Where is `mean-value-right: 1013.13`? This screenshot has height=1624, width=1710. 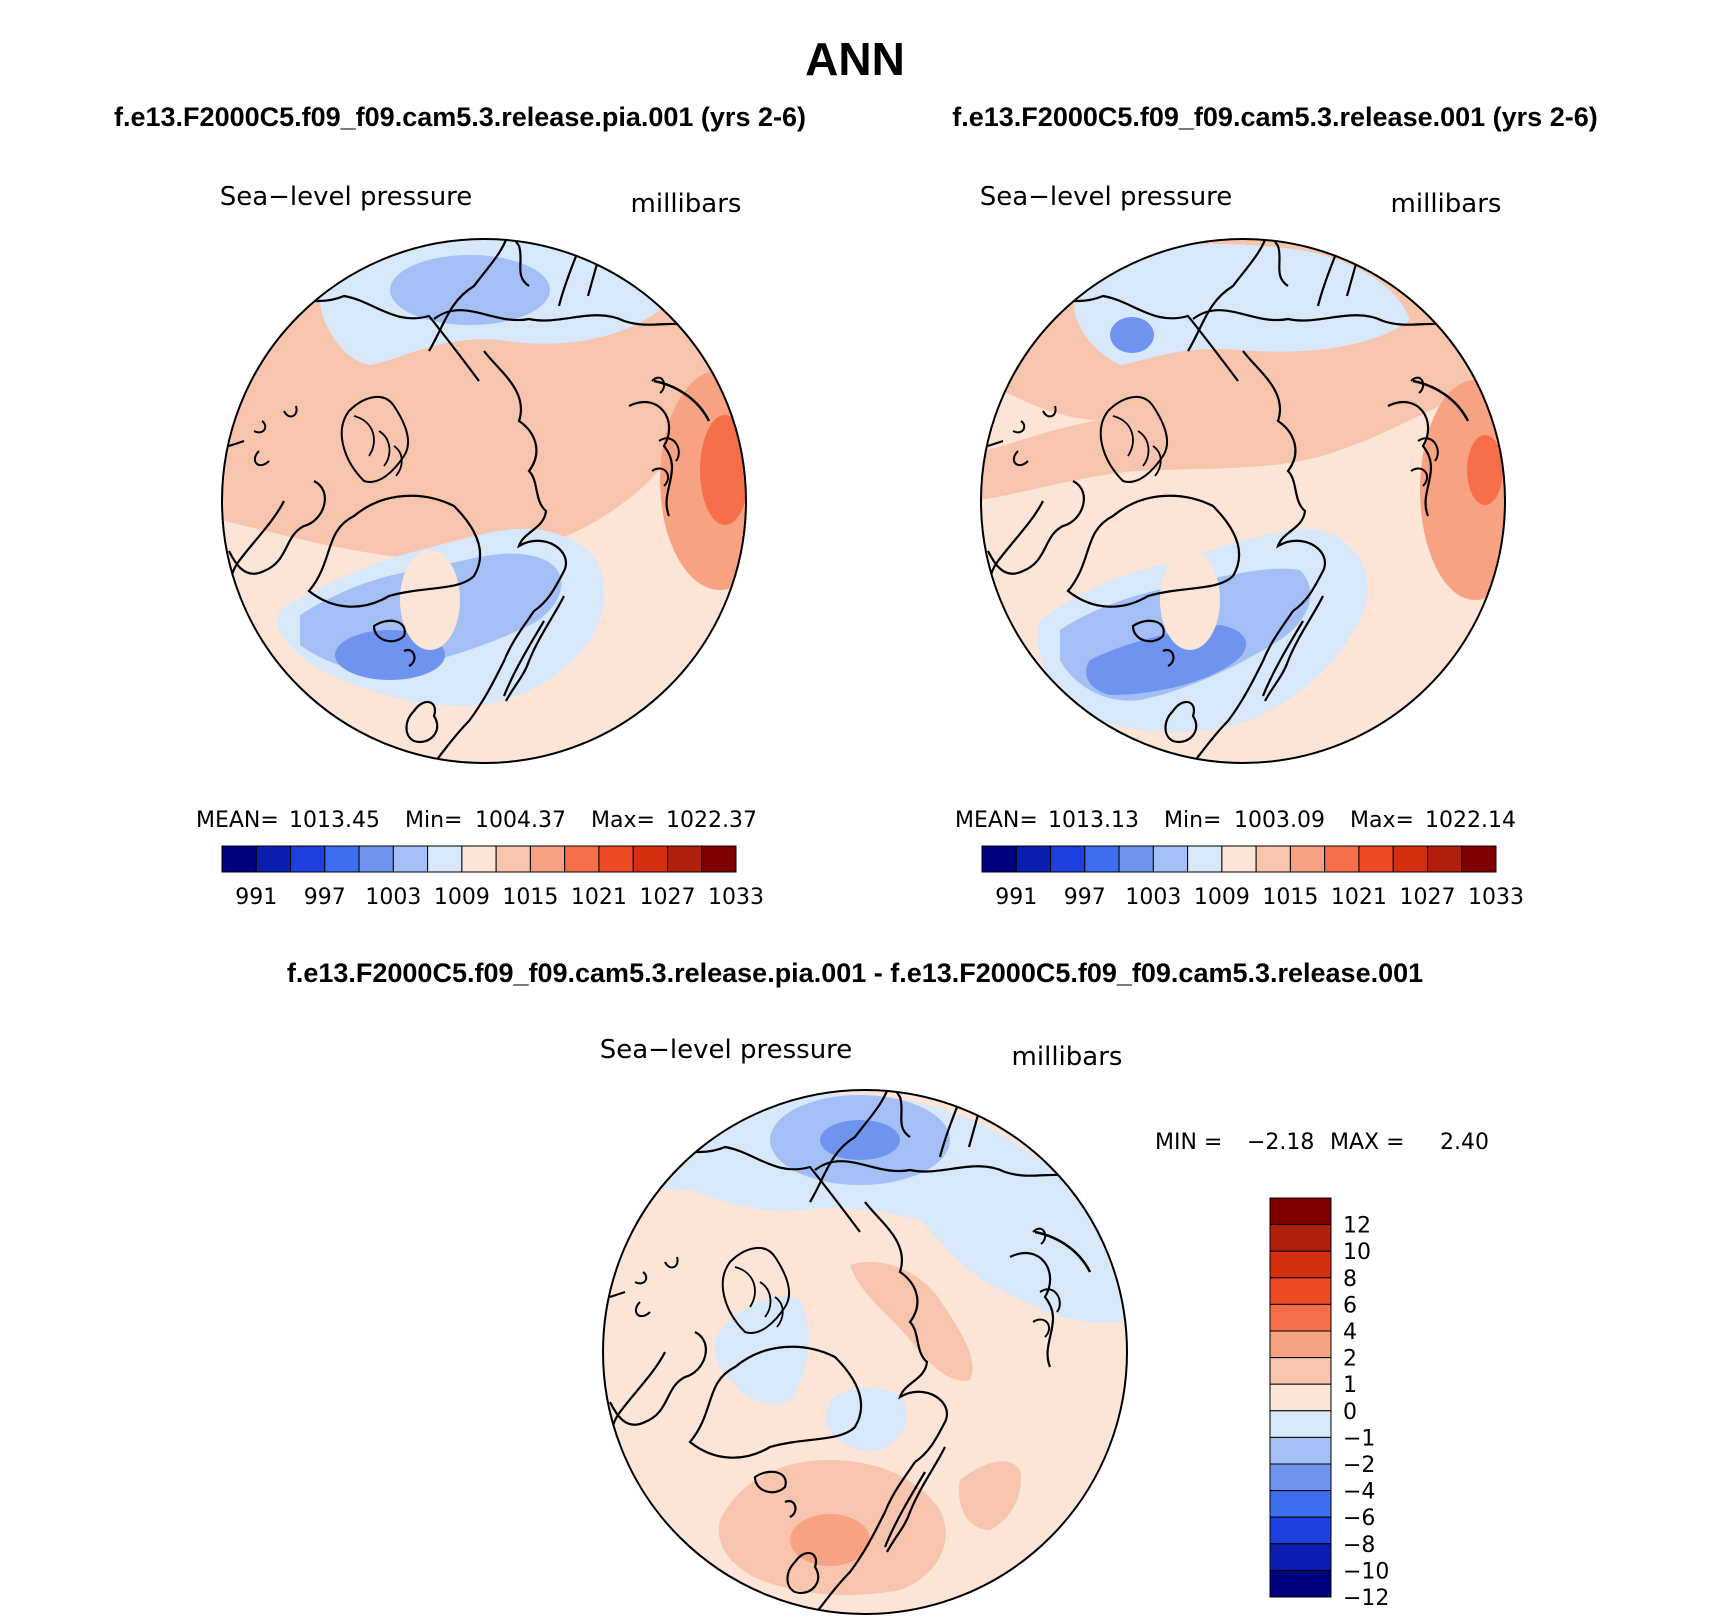 mean-value-right: 1013.13 is located at coordinates (1093, 820).